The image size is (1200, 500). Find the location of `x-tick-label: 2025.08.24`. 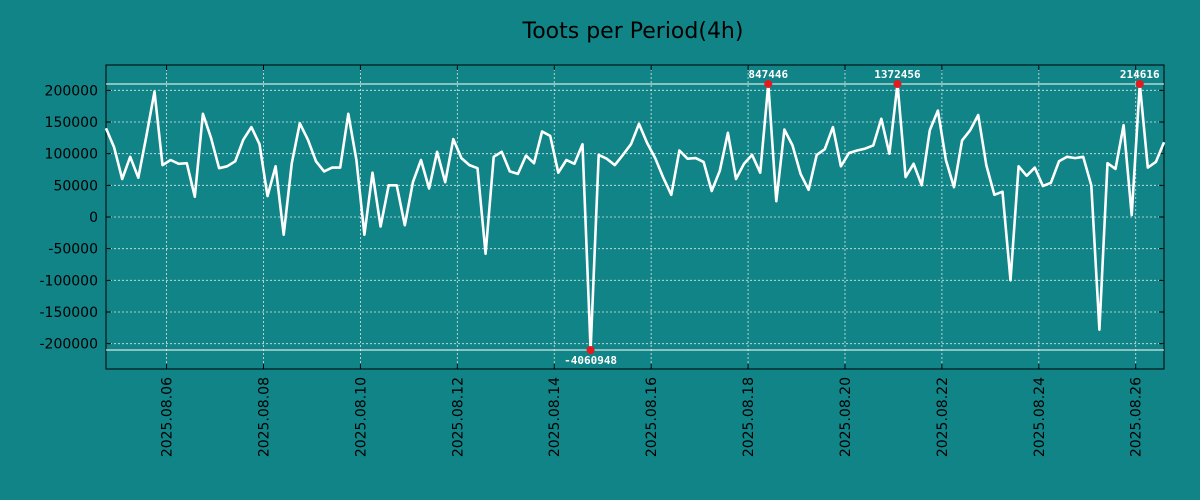

x-tick-label: 2025.08.24 is located at coordinates (1040, 417).